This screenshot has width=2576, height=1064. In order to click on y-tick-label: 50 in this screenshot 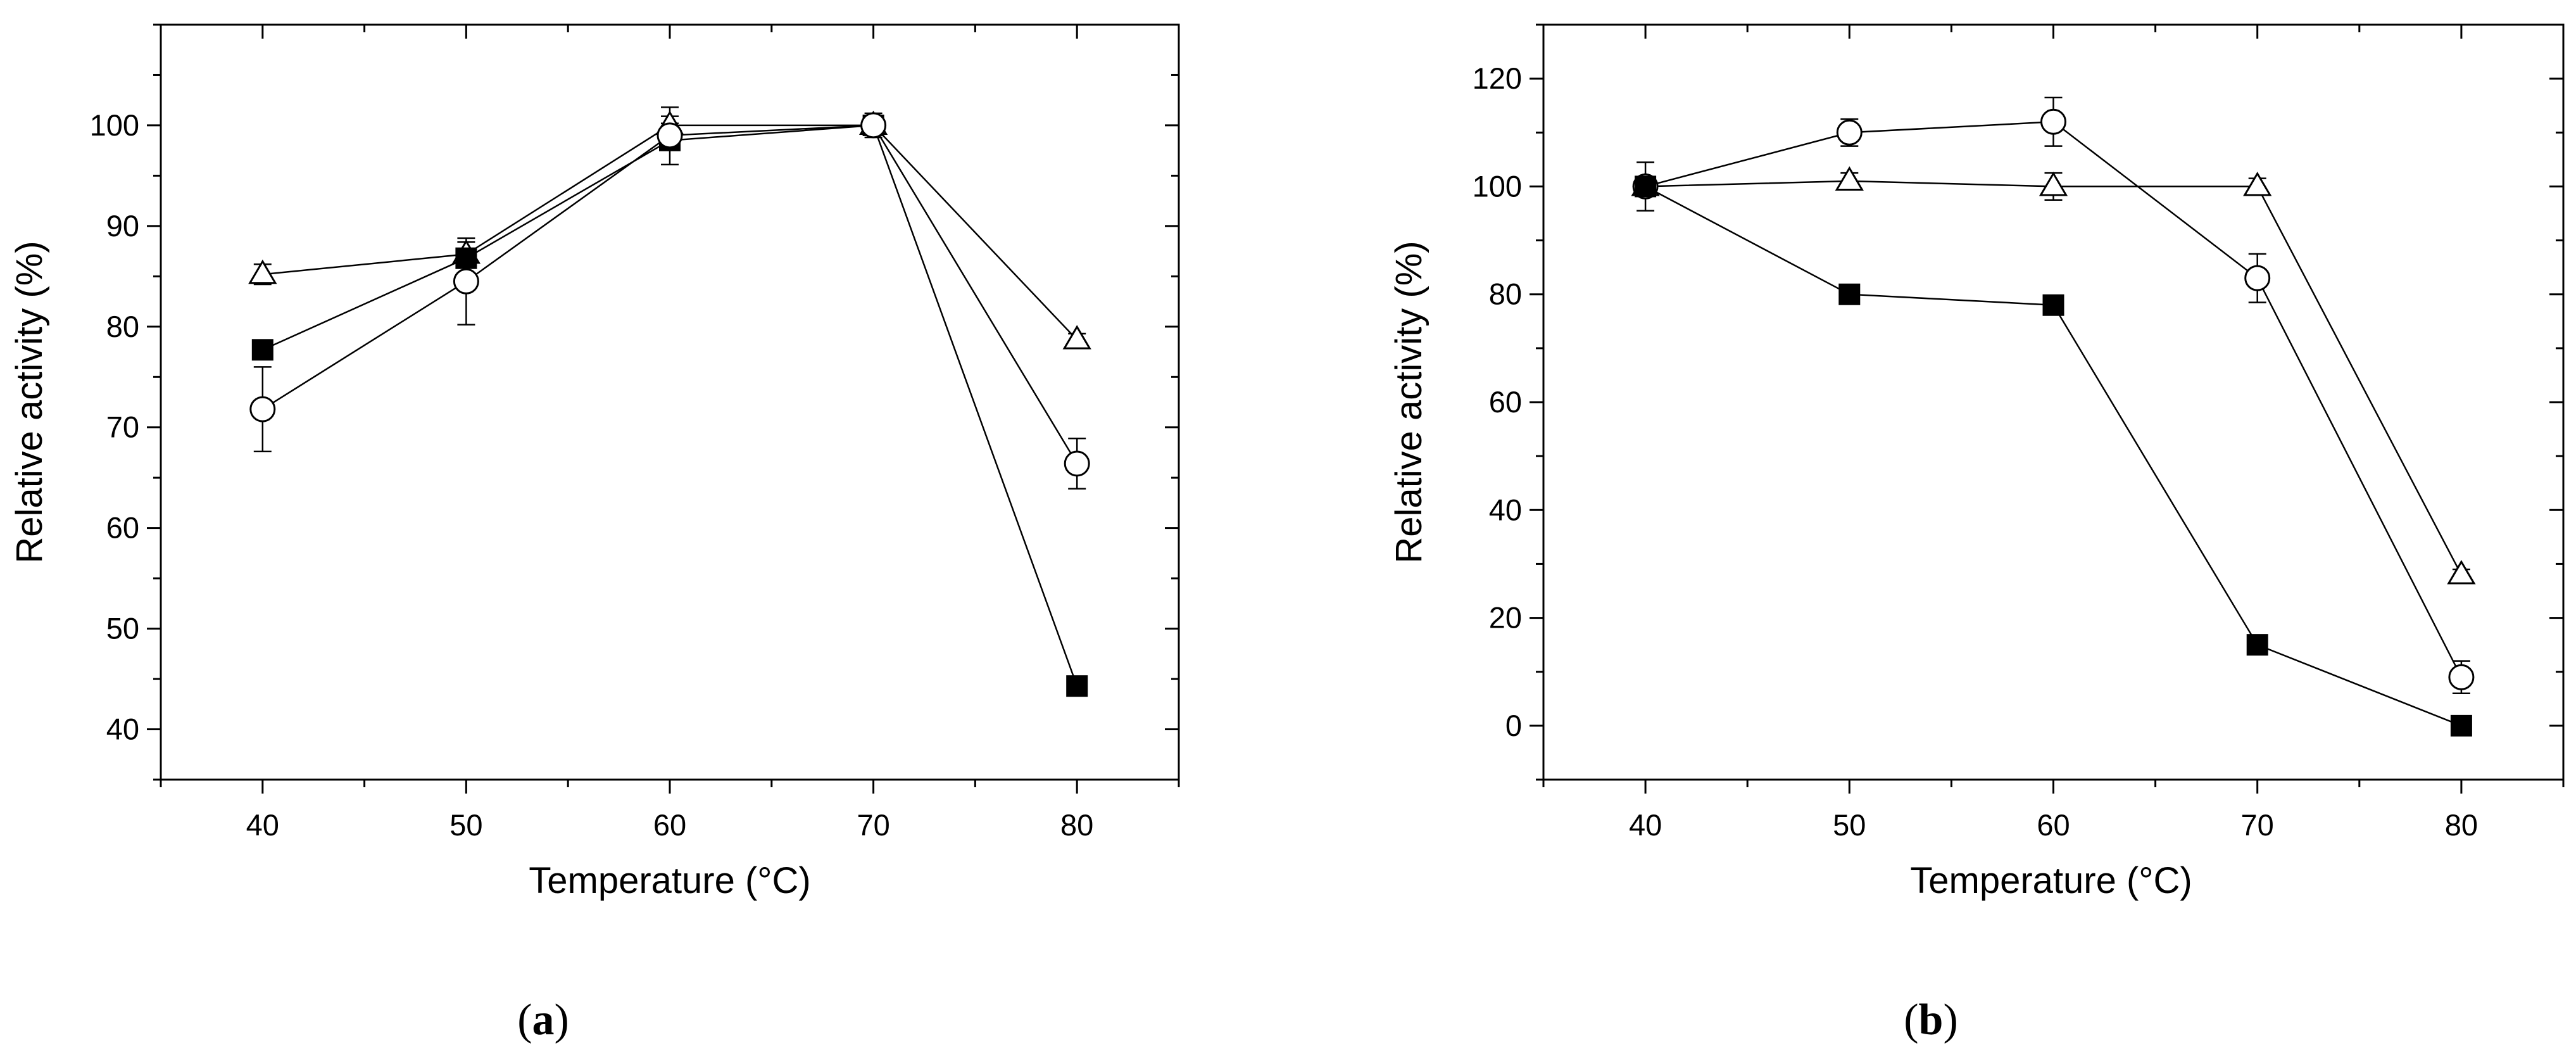, I will do `click(122, 628)`.